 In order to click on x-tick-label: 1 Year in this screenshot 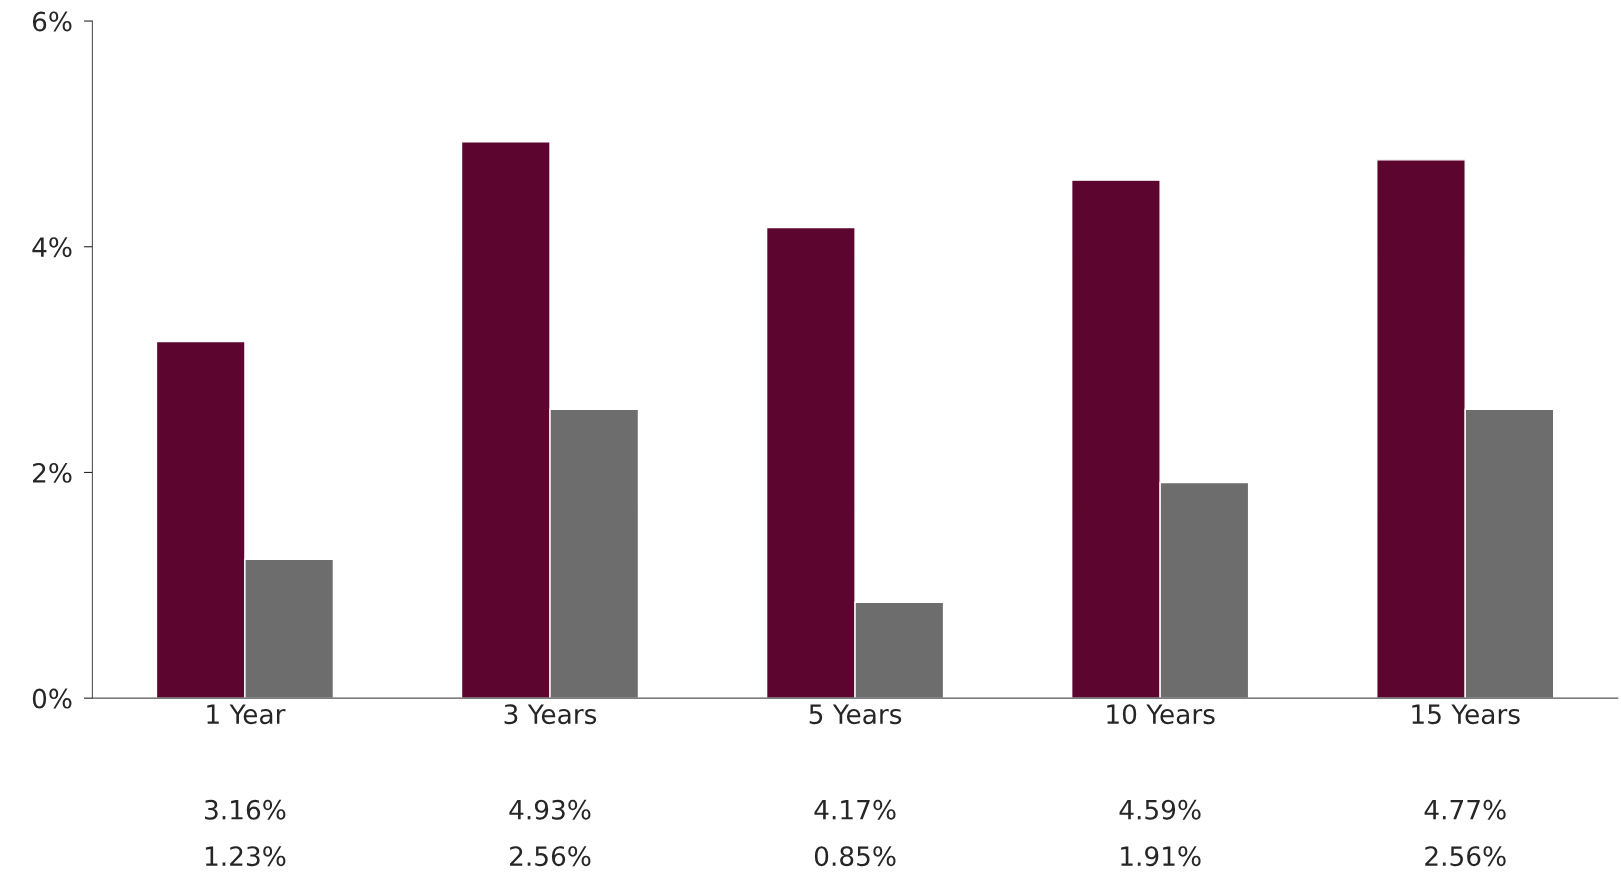, I will do `click(246, 714)`.